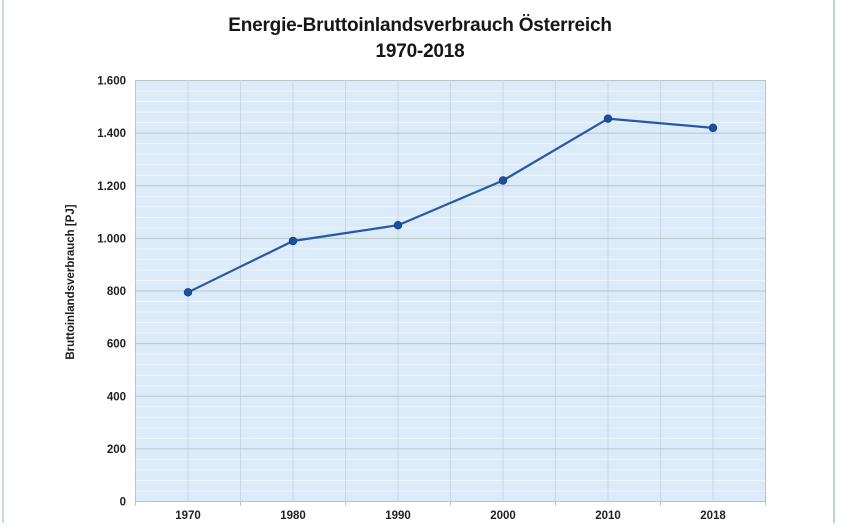 This screenshot has height=529, width=851. Describe the element at coordinates (3, 261) in the screenshot. I see `left-frame-border` at that location.